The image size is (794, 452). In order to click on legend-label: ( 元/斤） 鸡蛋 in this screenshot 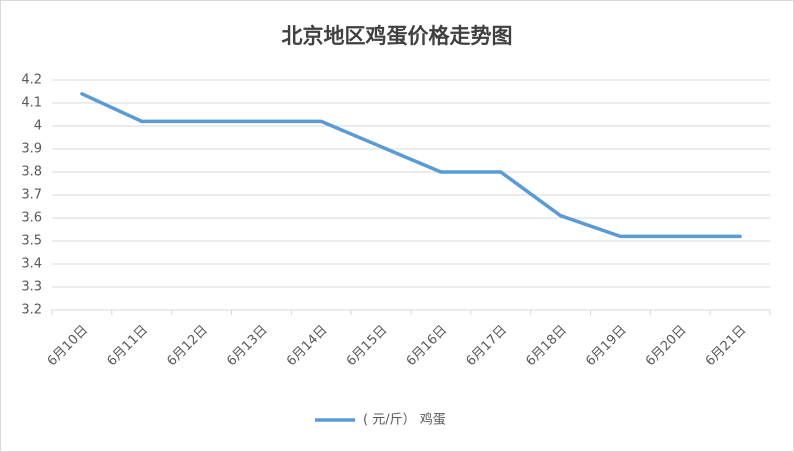, I will do `click(404, 420)`.